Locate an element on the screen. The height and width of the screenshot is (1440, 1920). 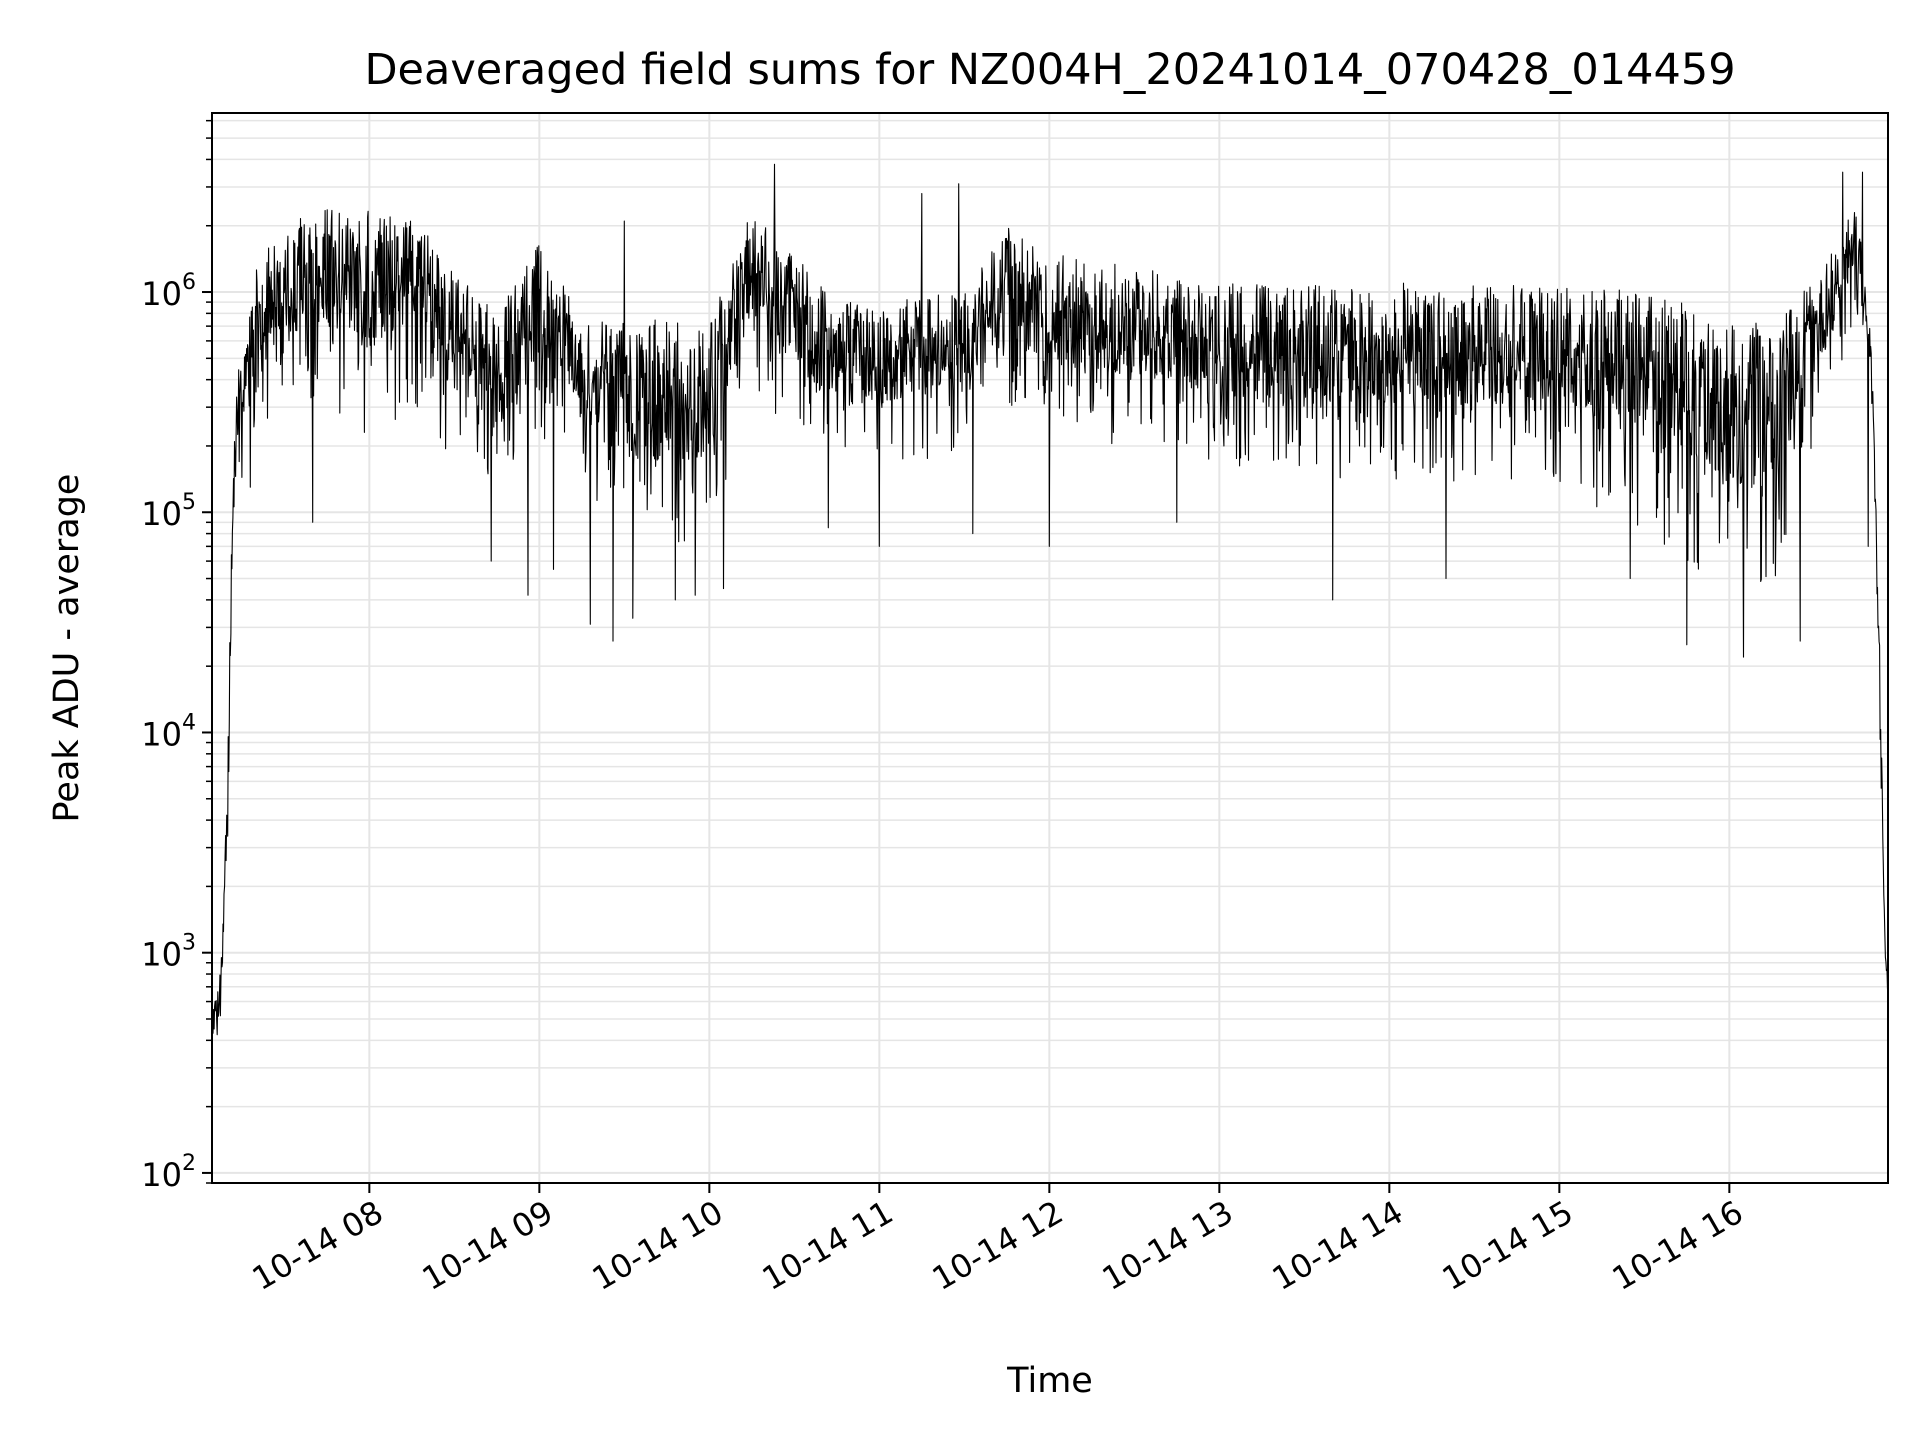
y-tick-exponent: 3 is located at coordinates (189, 943).